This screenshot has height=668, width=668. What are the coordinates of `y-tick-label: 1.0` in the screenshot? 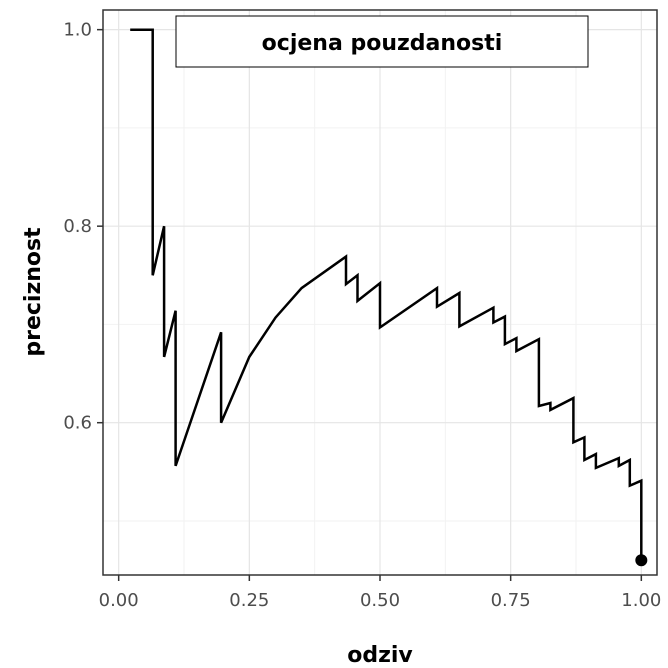 It's located at (77, 30).